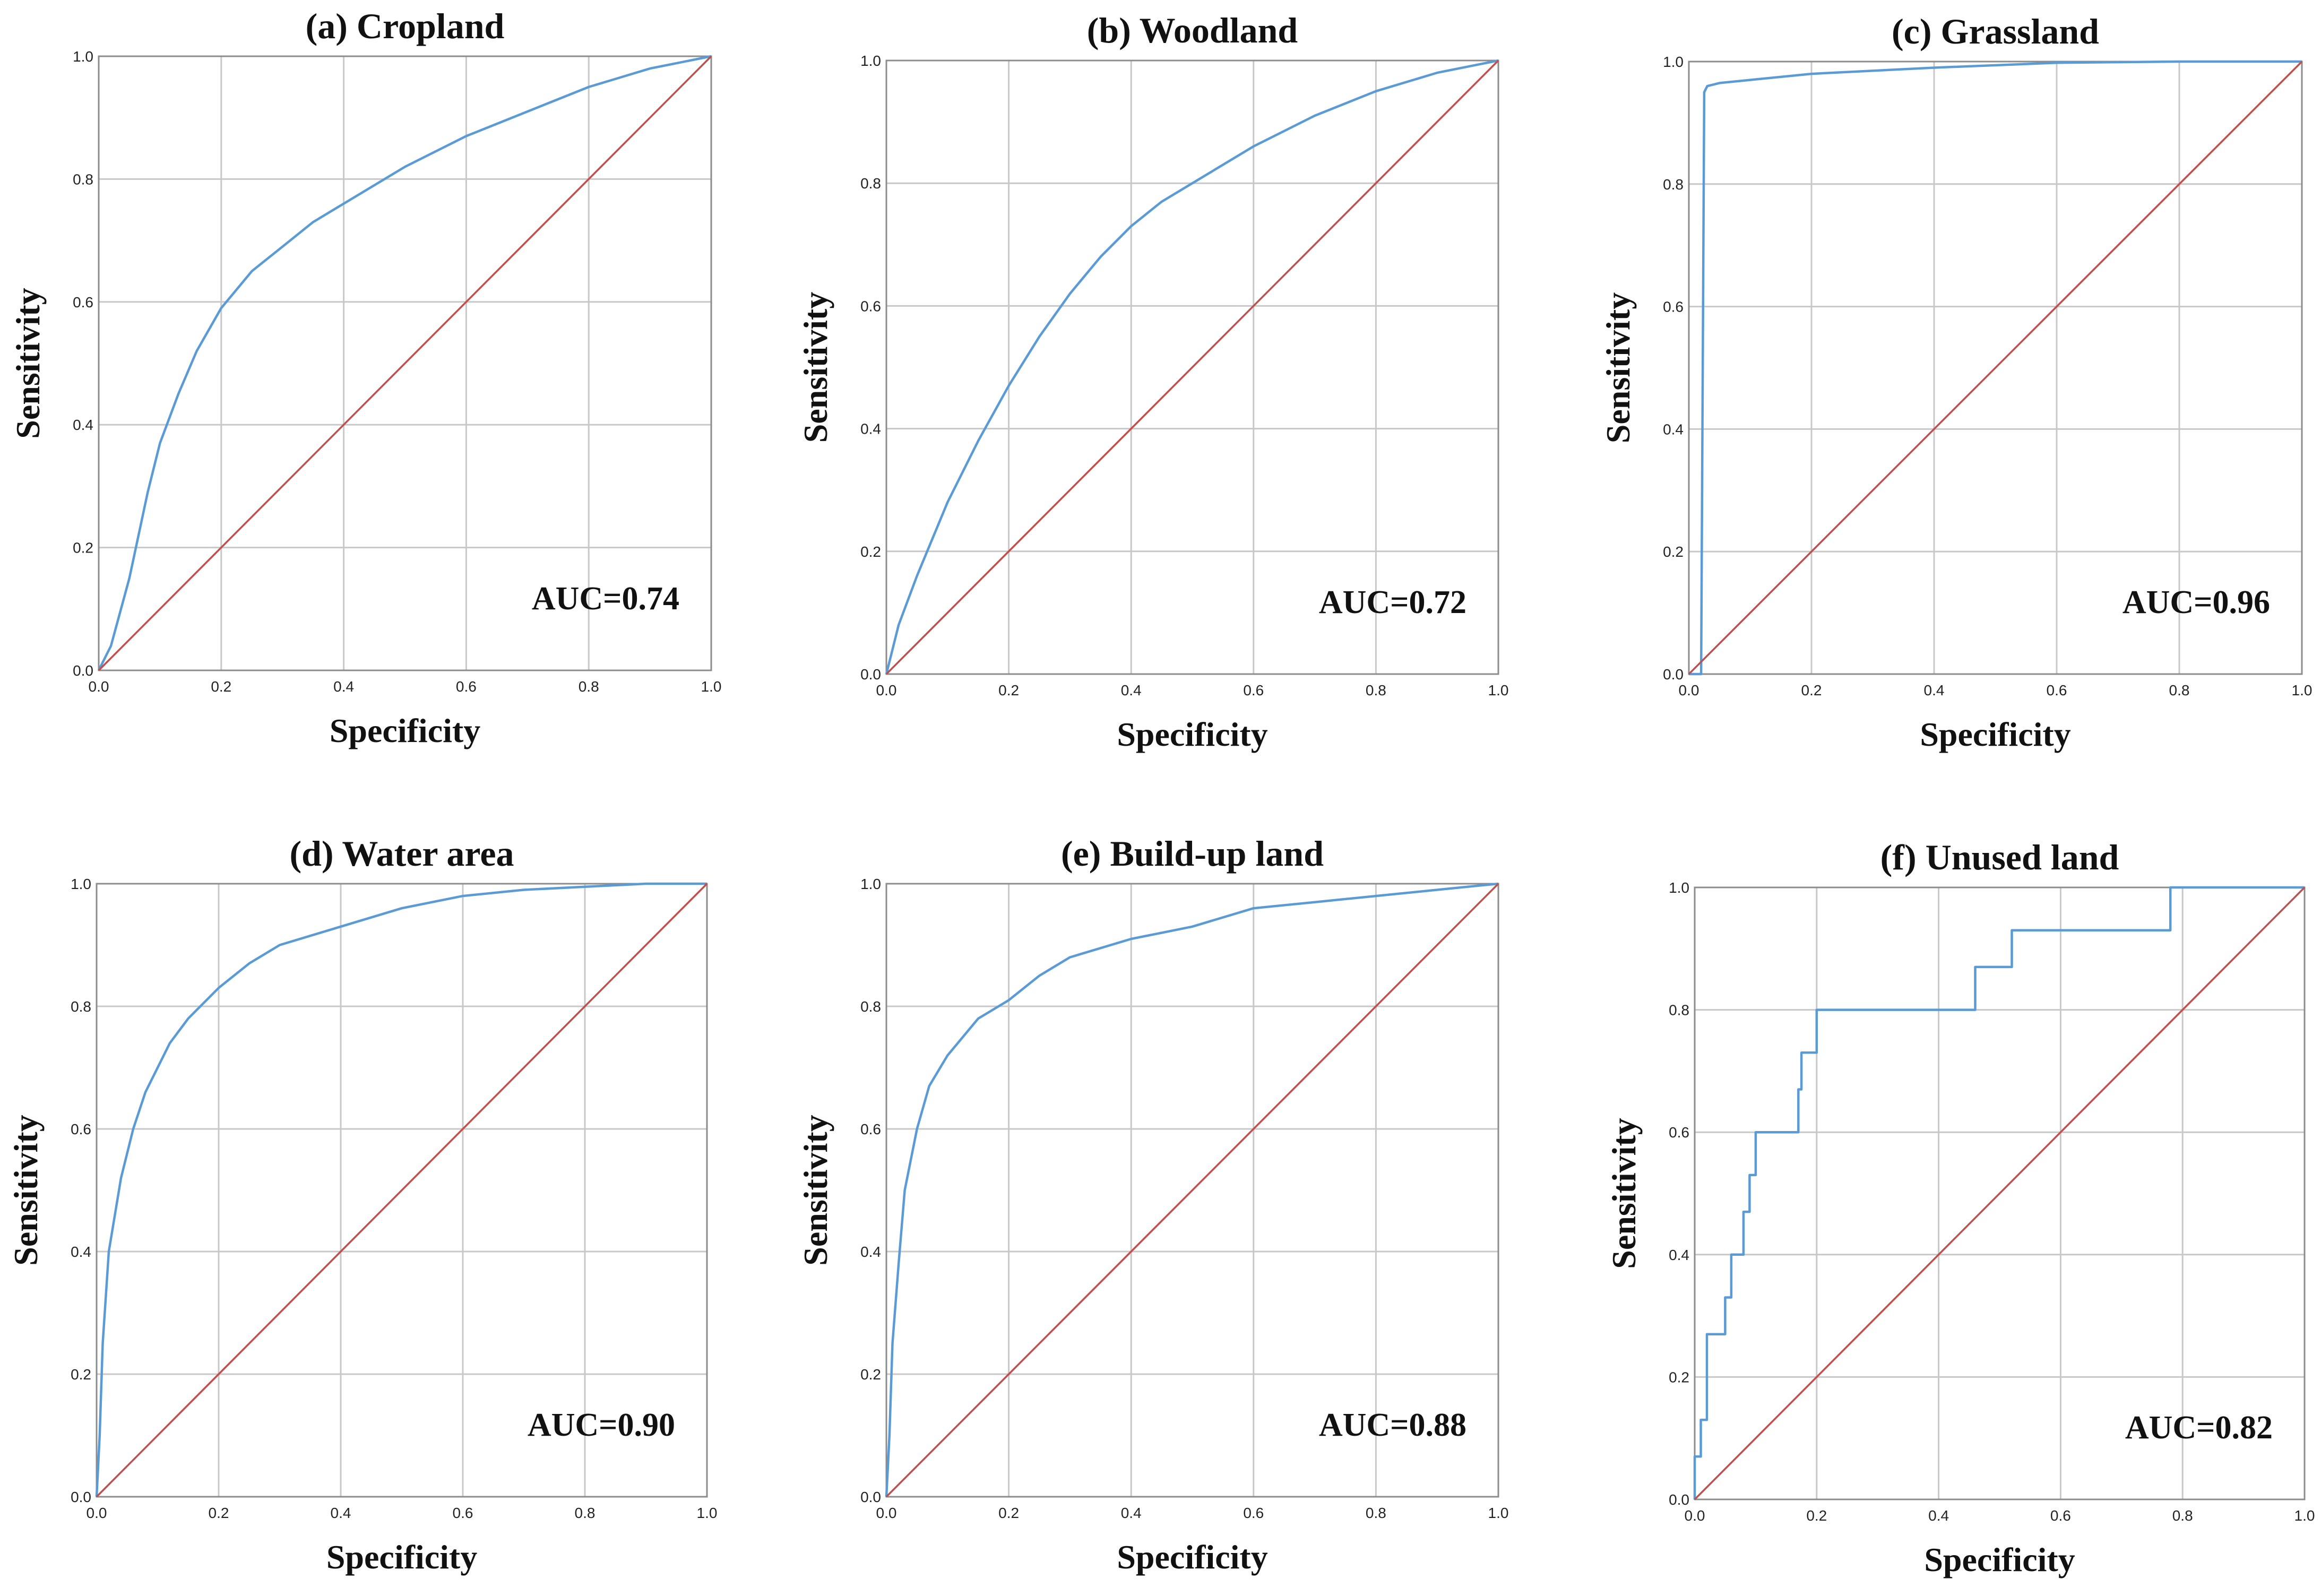 This screenshot has width=2321, height=1596. Describe the element at coordinates (605, 599) in the screenshot. I see `auc-annotation: AUC=0.74` at that location.